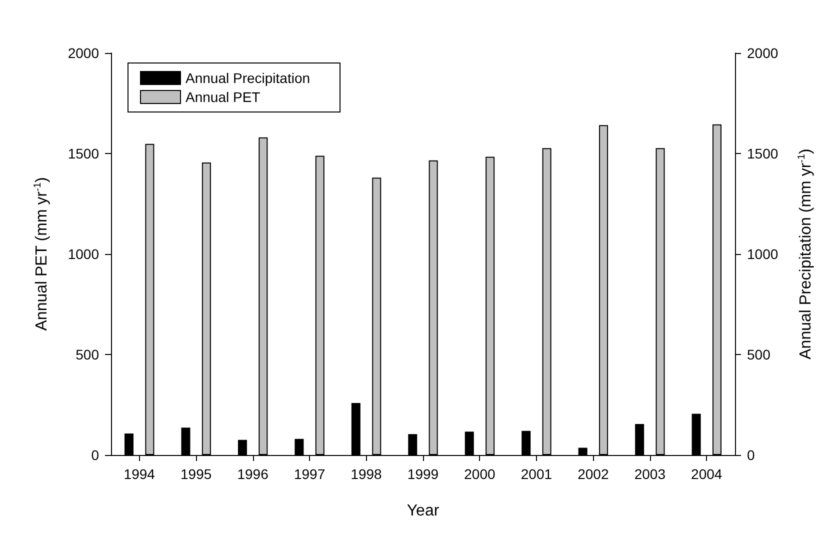 This screenshot has height=535, width=830. What do you see at coordinates (140, 474) in the screenshot?
I see `x-tick-label: 1994` at bounding box center [140, 474].